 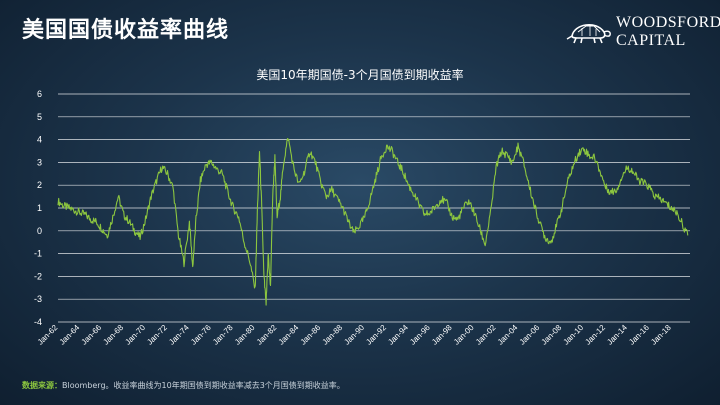 What do you see at coordinates (420, 335) in the screenshot?
I see `x-tick-label: Jan-96` at bounding box center [420, 335].